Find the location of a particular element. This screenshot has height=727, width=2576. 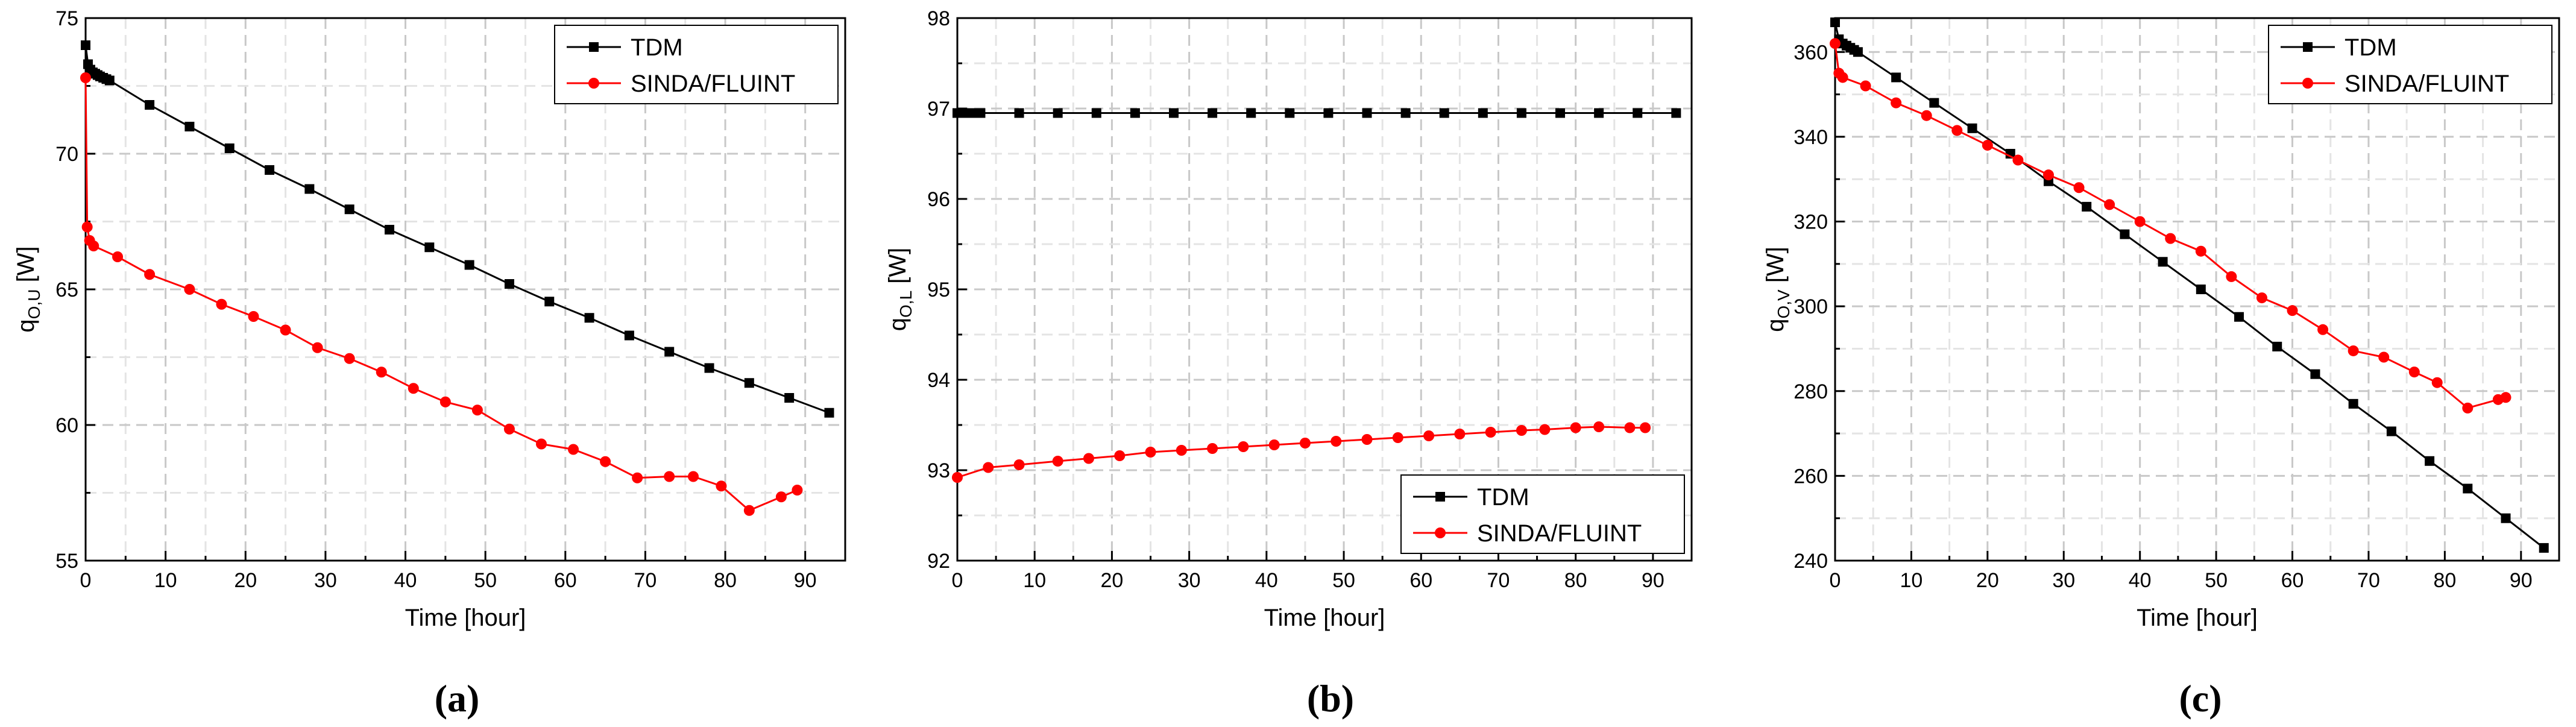

y-tick-label: 93 is located at coordinates (938, 470).